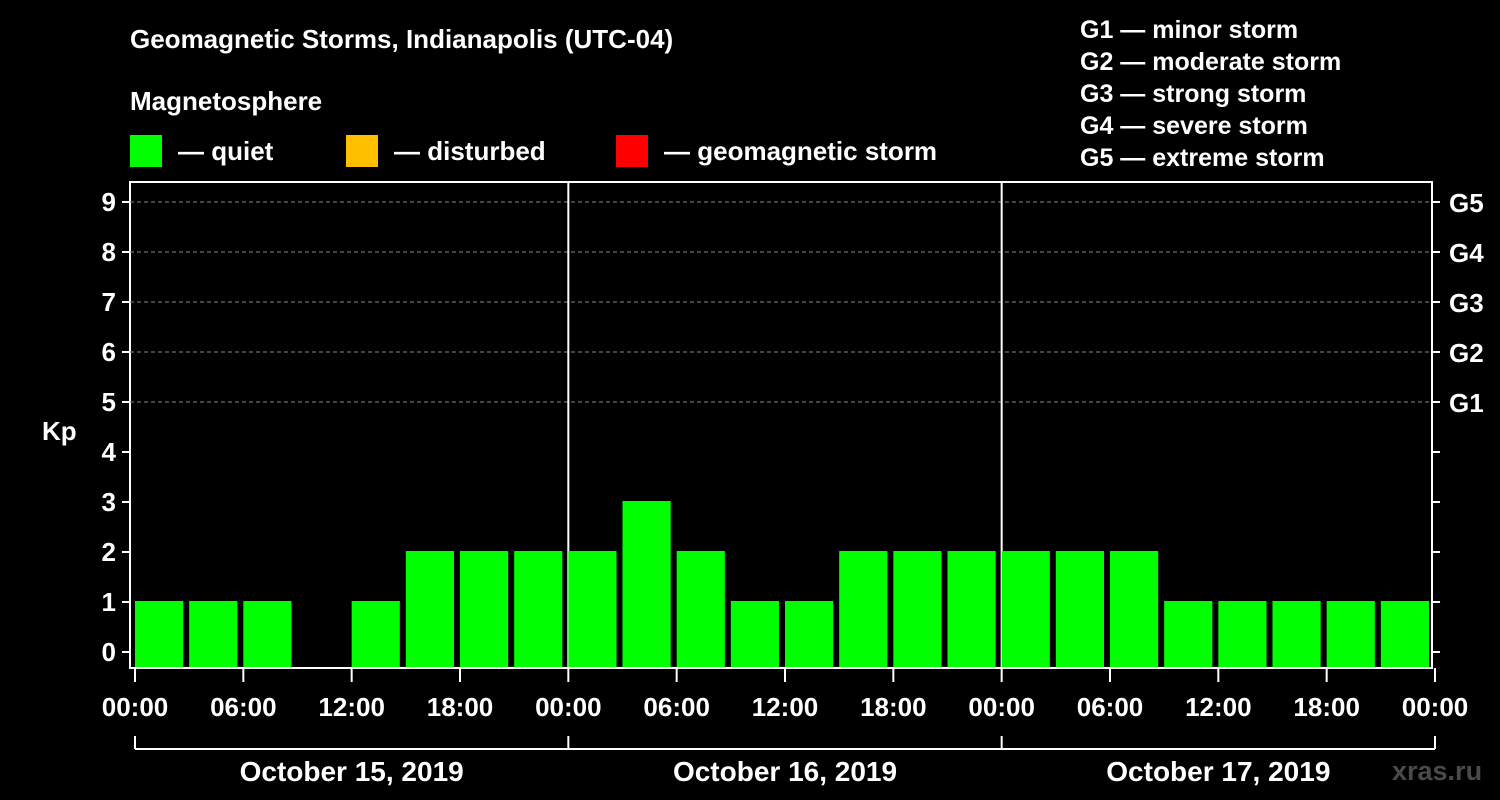 The height and width of the screenshot is (800, 1500). What do you see at coordinates (1218, 771) in the screenshot?
I see `date-label: October 17, 2019` at bounding box center [1218, 771].